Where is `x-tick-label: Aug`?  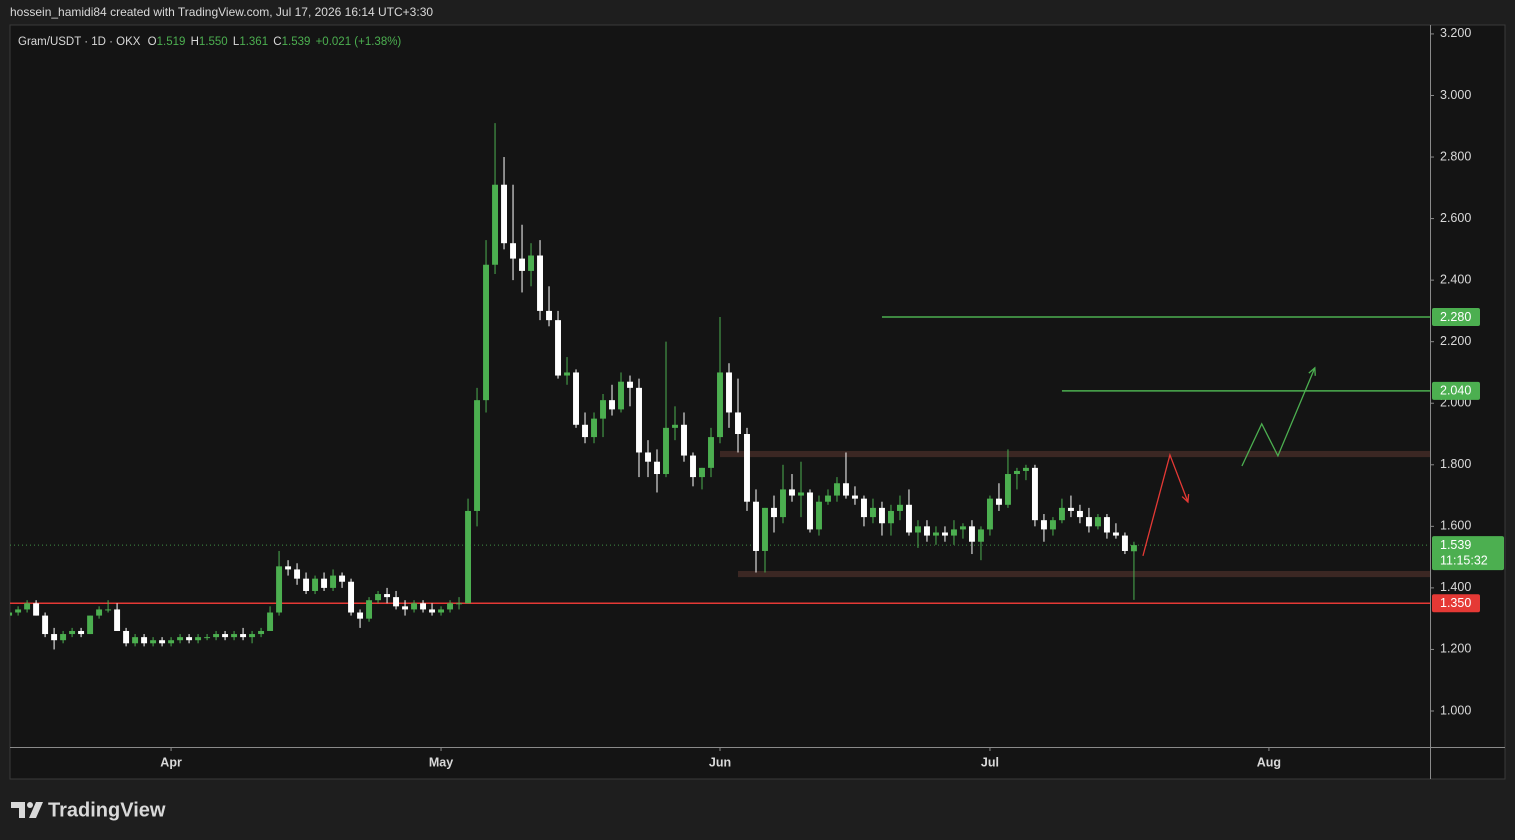 x-tick-label: Aug is located at coordinates (1269, 762).